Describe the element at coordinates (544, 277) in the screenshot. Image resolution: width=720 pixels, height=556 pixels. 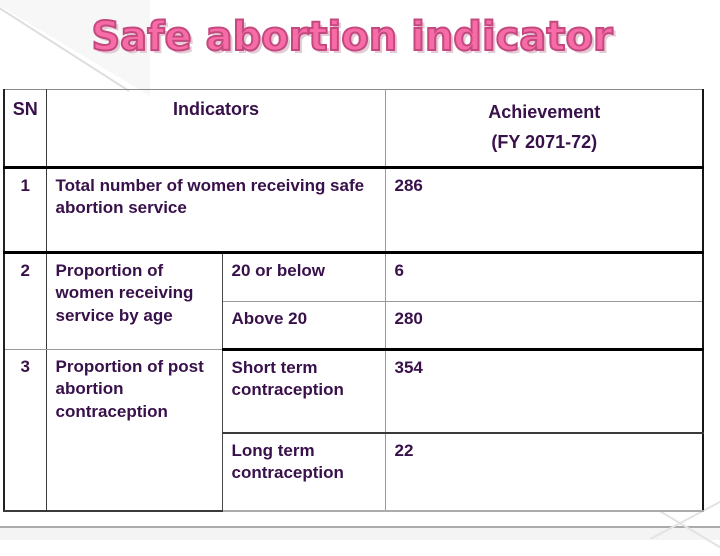
I see `row2-sub1-value: 6` at that location.